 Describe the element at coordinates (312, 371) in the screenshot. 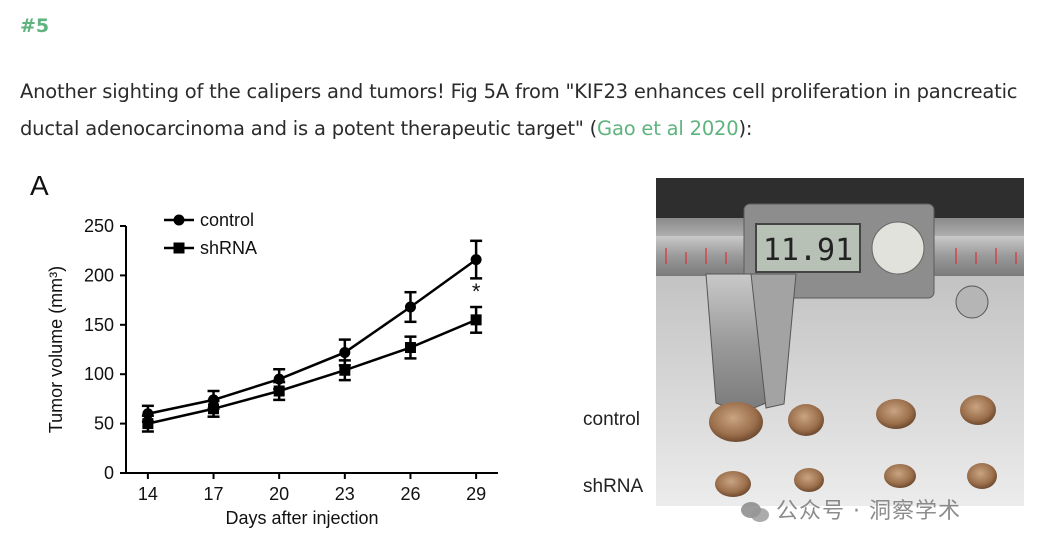

I see `series-line-shRNA` at that location.